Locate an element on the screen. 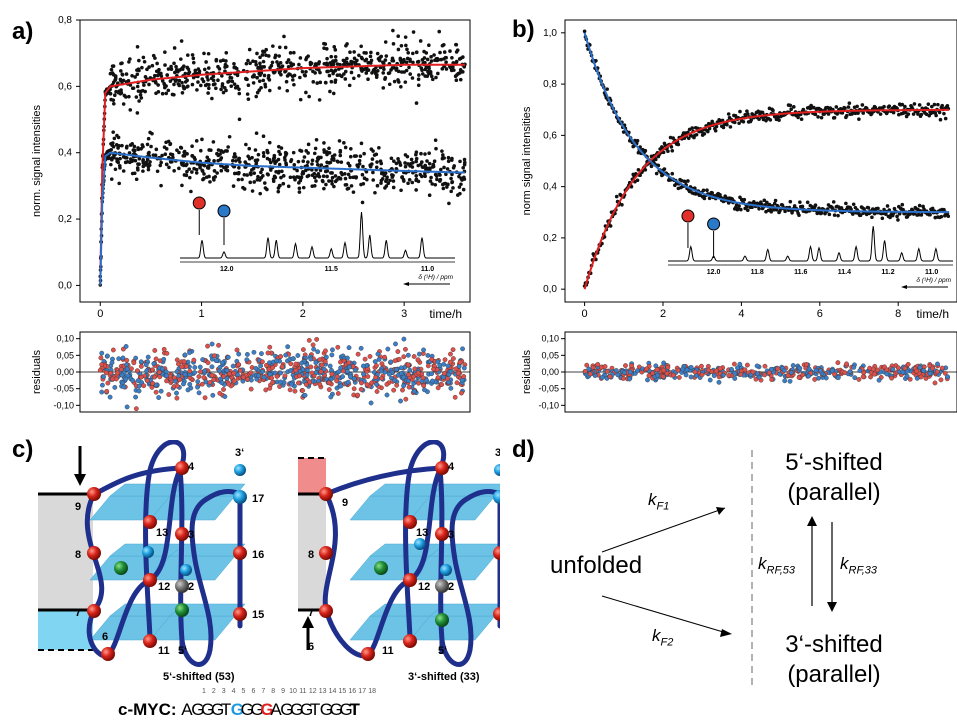 The width and height of the screenshot is (957, 724). y-tick-label: 0,8 is located at coordinates (550, 84).